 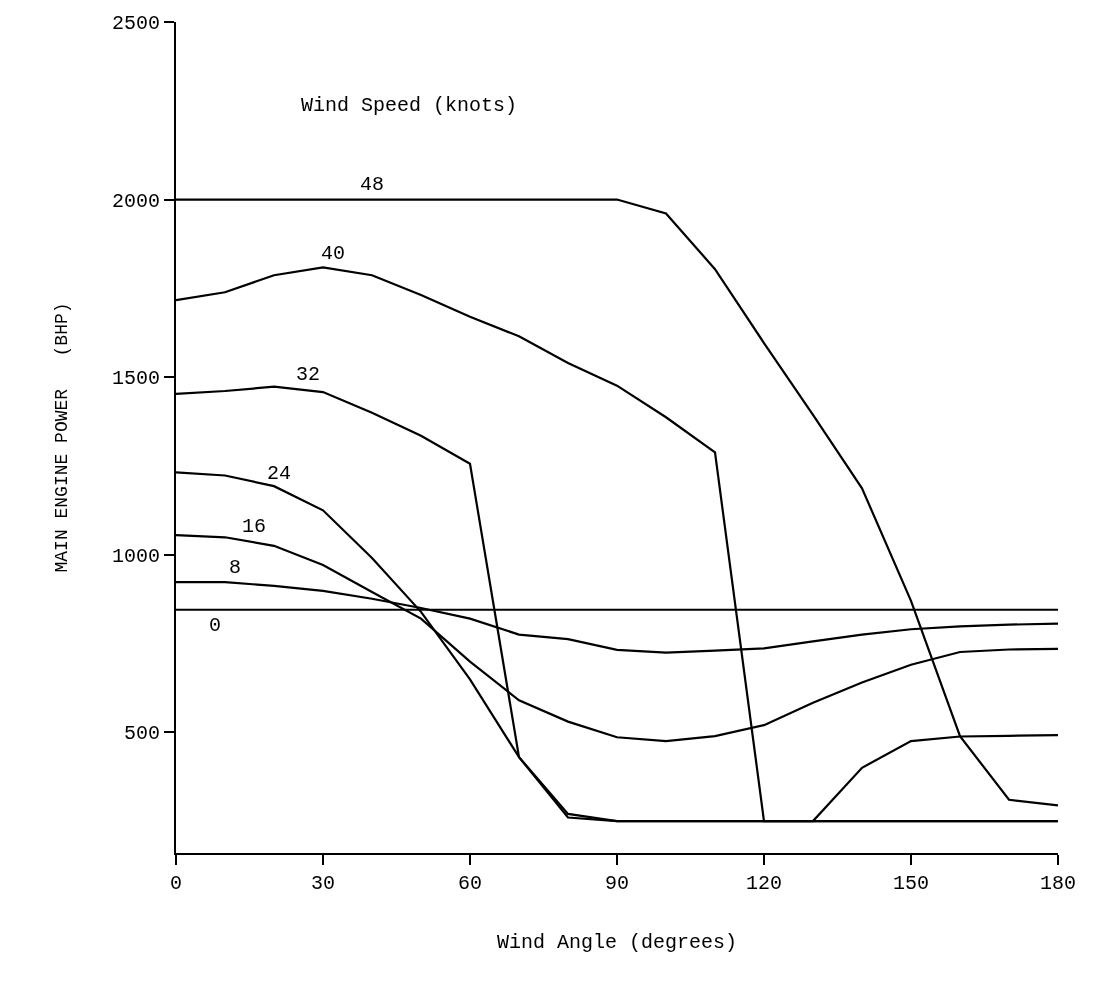 I want to click on legend-title: Wind Speed (knots), so click(x=409, y=105).